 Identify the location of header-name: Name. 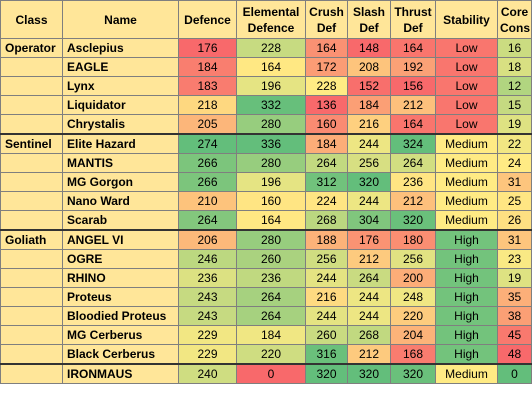
(120, 19).